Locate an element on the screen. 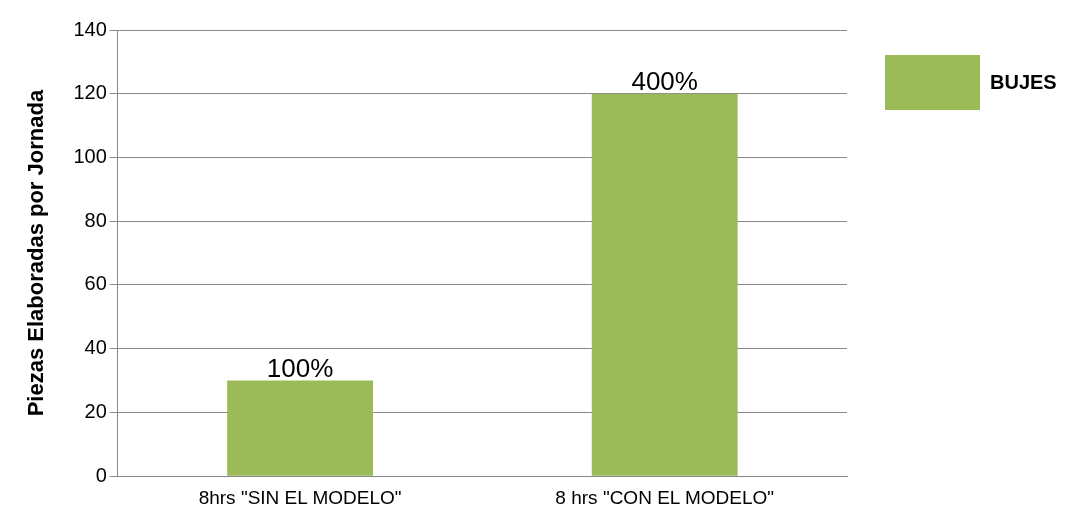 The image size is (1077, 531). x-tick-label: 8hrs "SIN EL MODELO" is located at coordinates (300, 497).